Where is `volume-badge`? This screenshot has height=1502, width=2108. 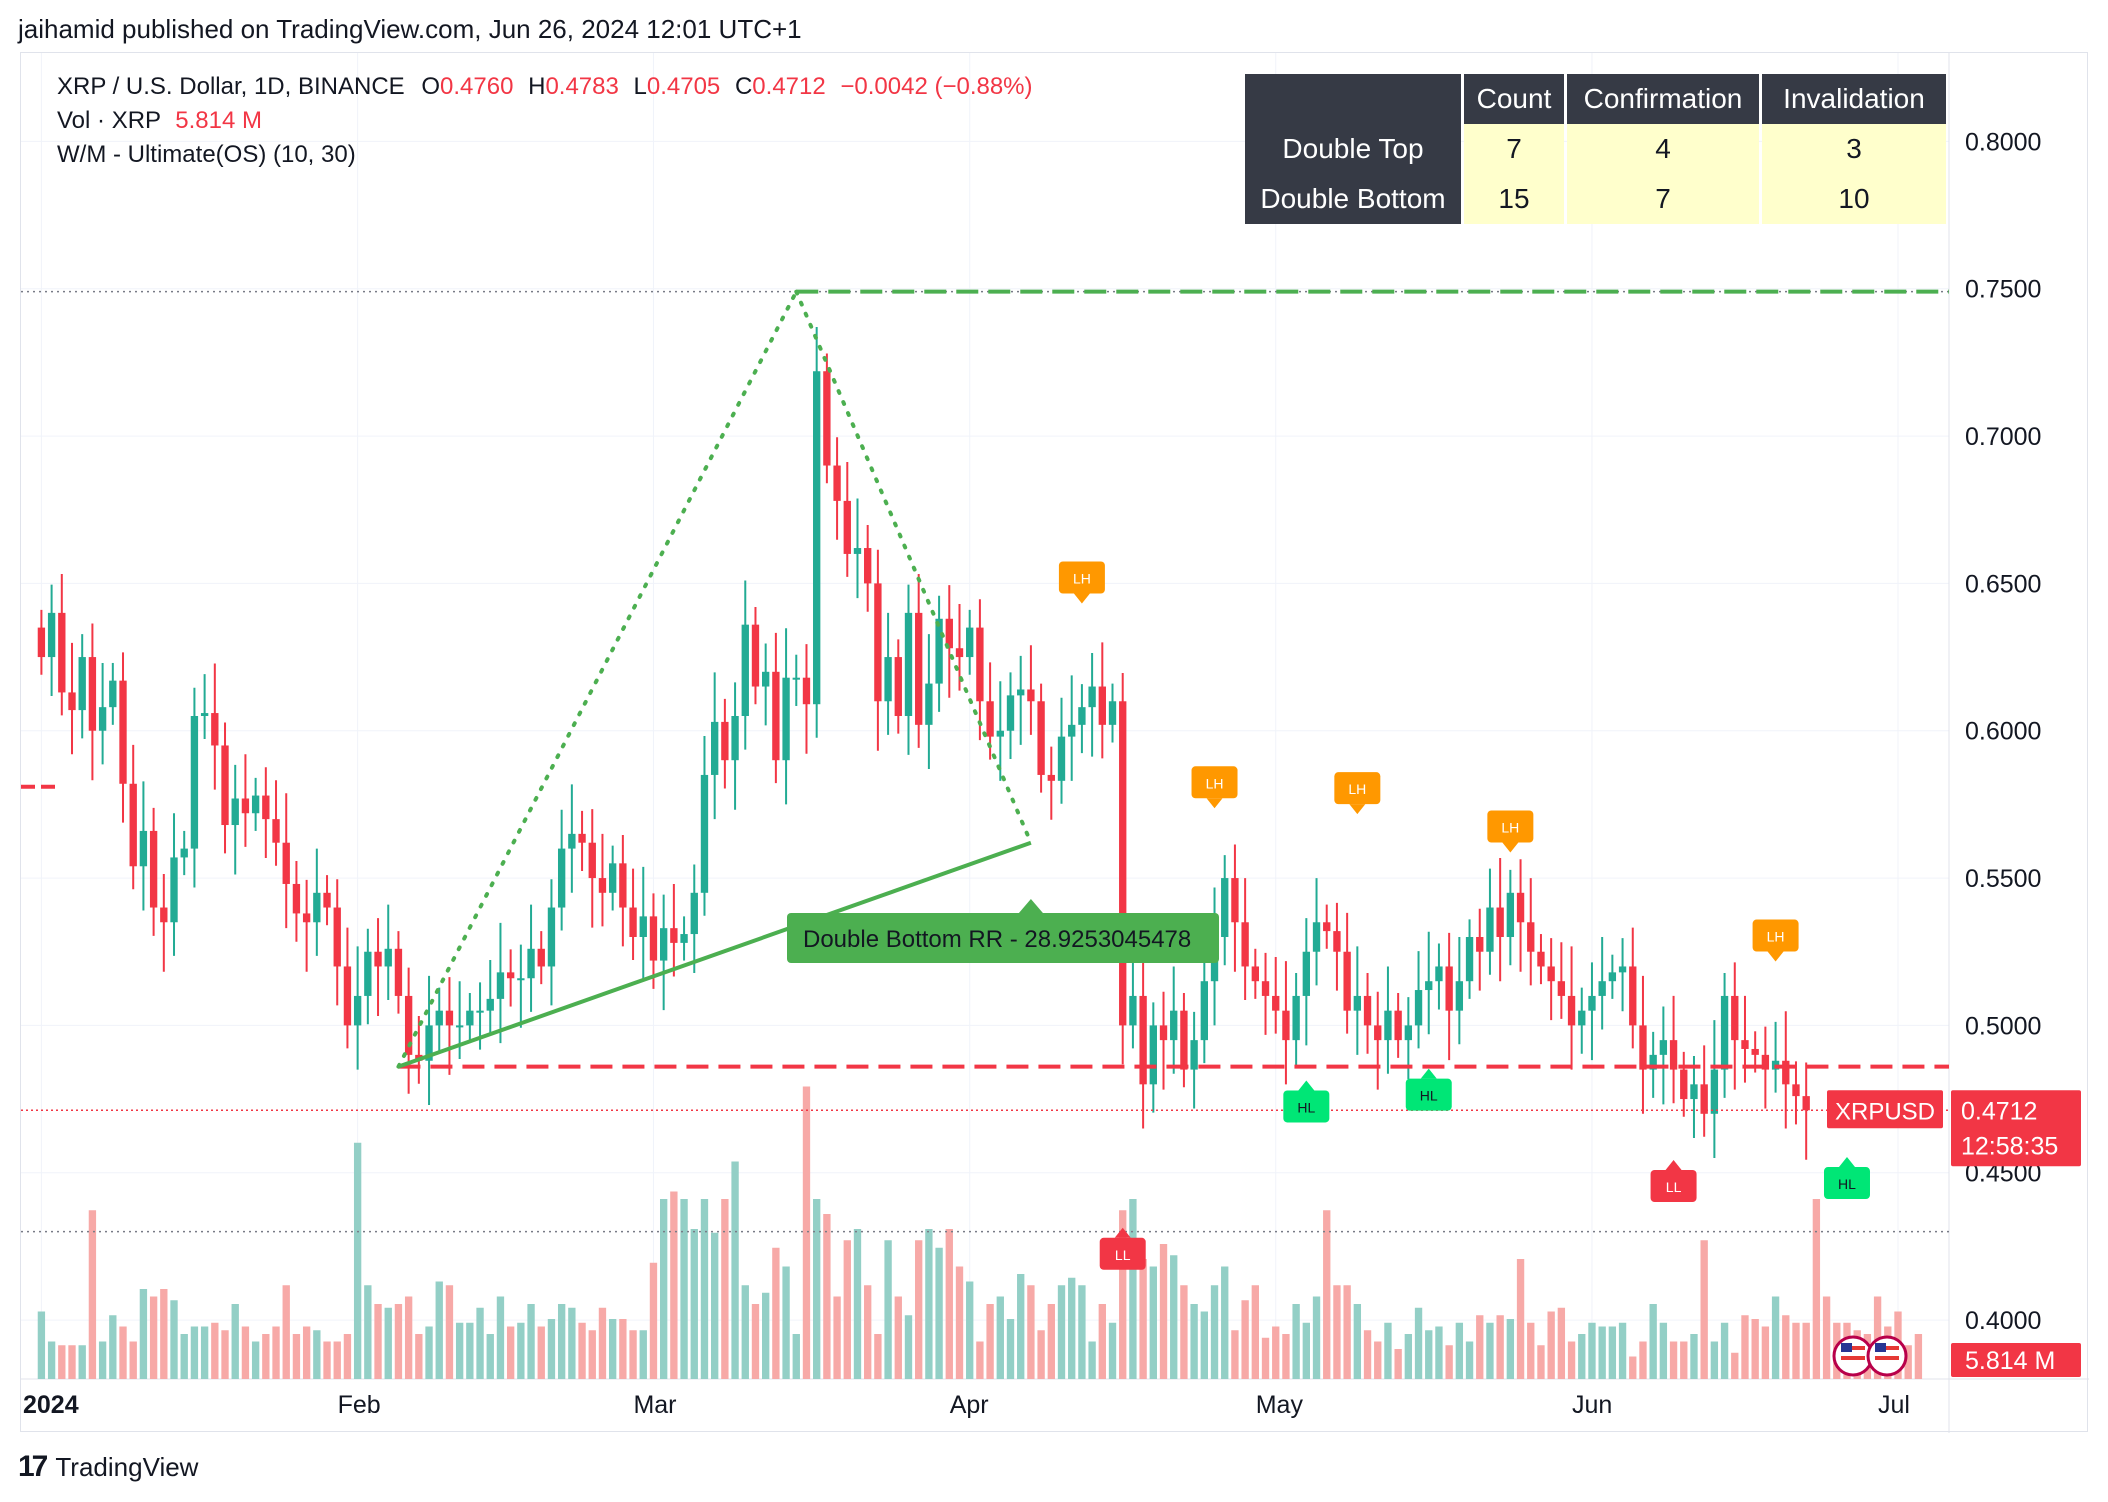 volume-badge is located at coordinates (2016, 1360).